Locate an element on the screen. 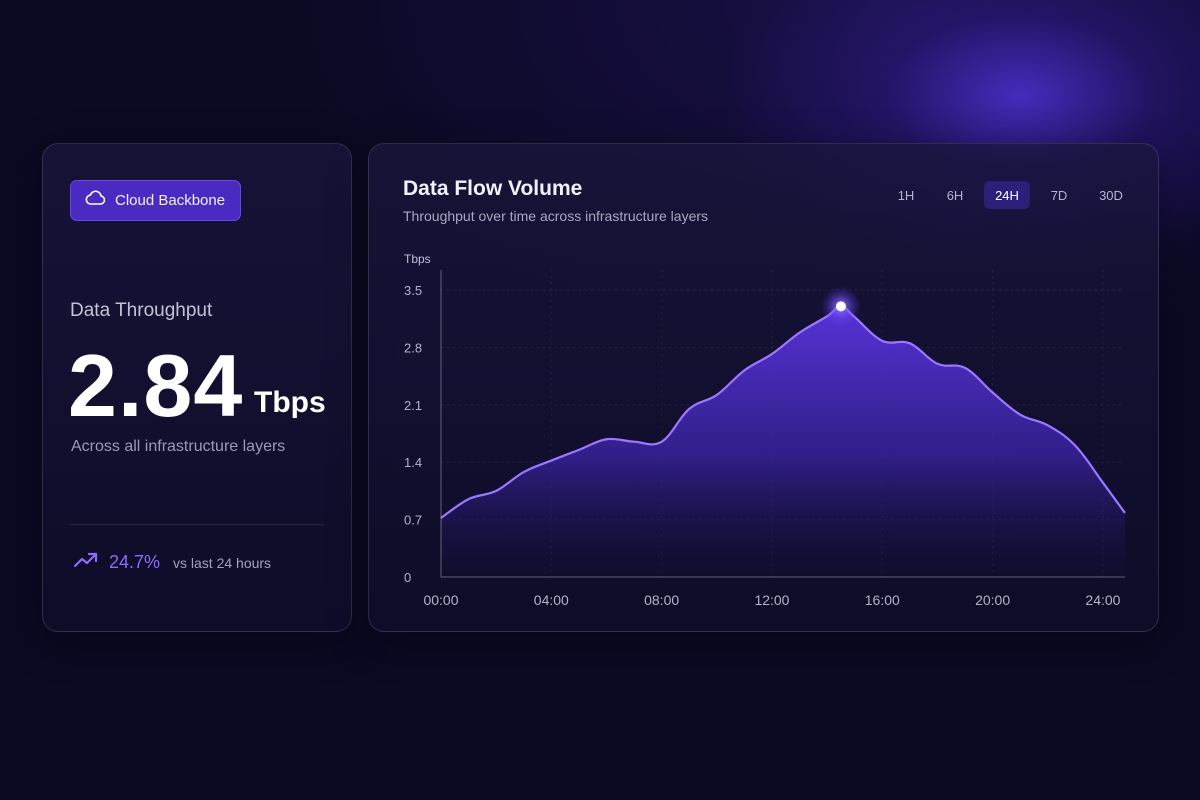 Image resolution: width=1200 pixels, height=800 pixels. range-tab-1h: 1H is located at coordinates (906, 195).